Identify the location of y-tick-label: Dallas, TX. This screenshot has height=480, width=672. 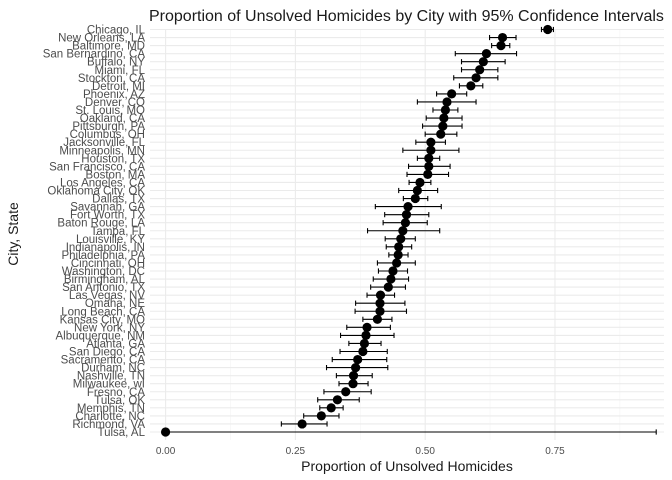
(118, 200).